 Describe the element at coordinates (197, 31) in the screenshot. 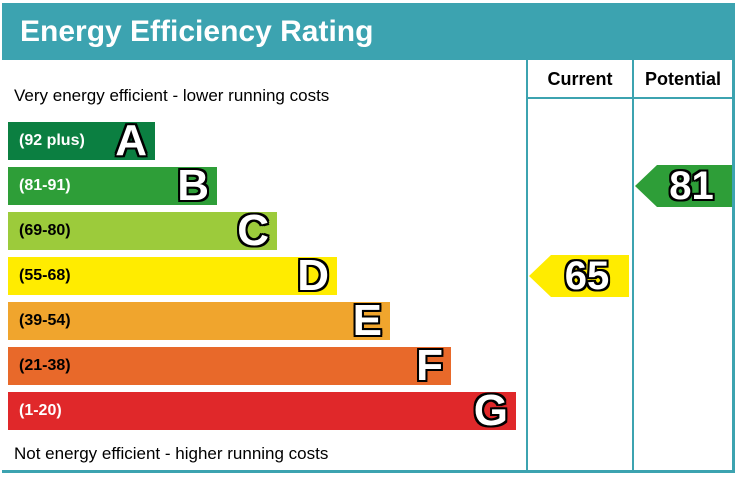

I see `chart-title: Energy Efficiency Rating` at that location.